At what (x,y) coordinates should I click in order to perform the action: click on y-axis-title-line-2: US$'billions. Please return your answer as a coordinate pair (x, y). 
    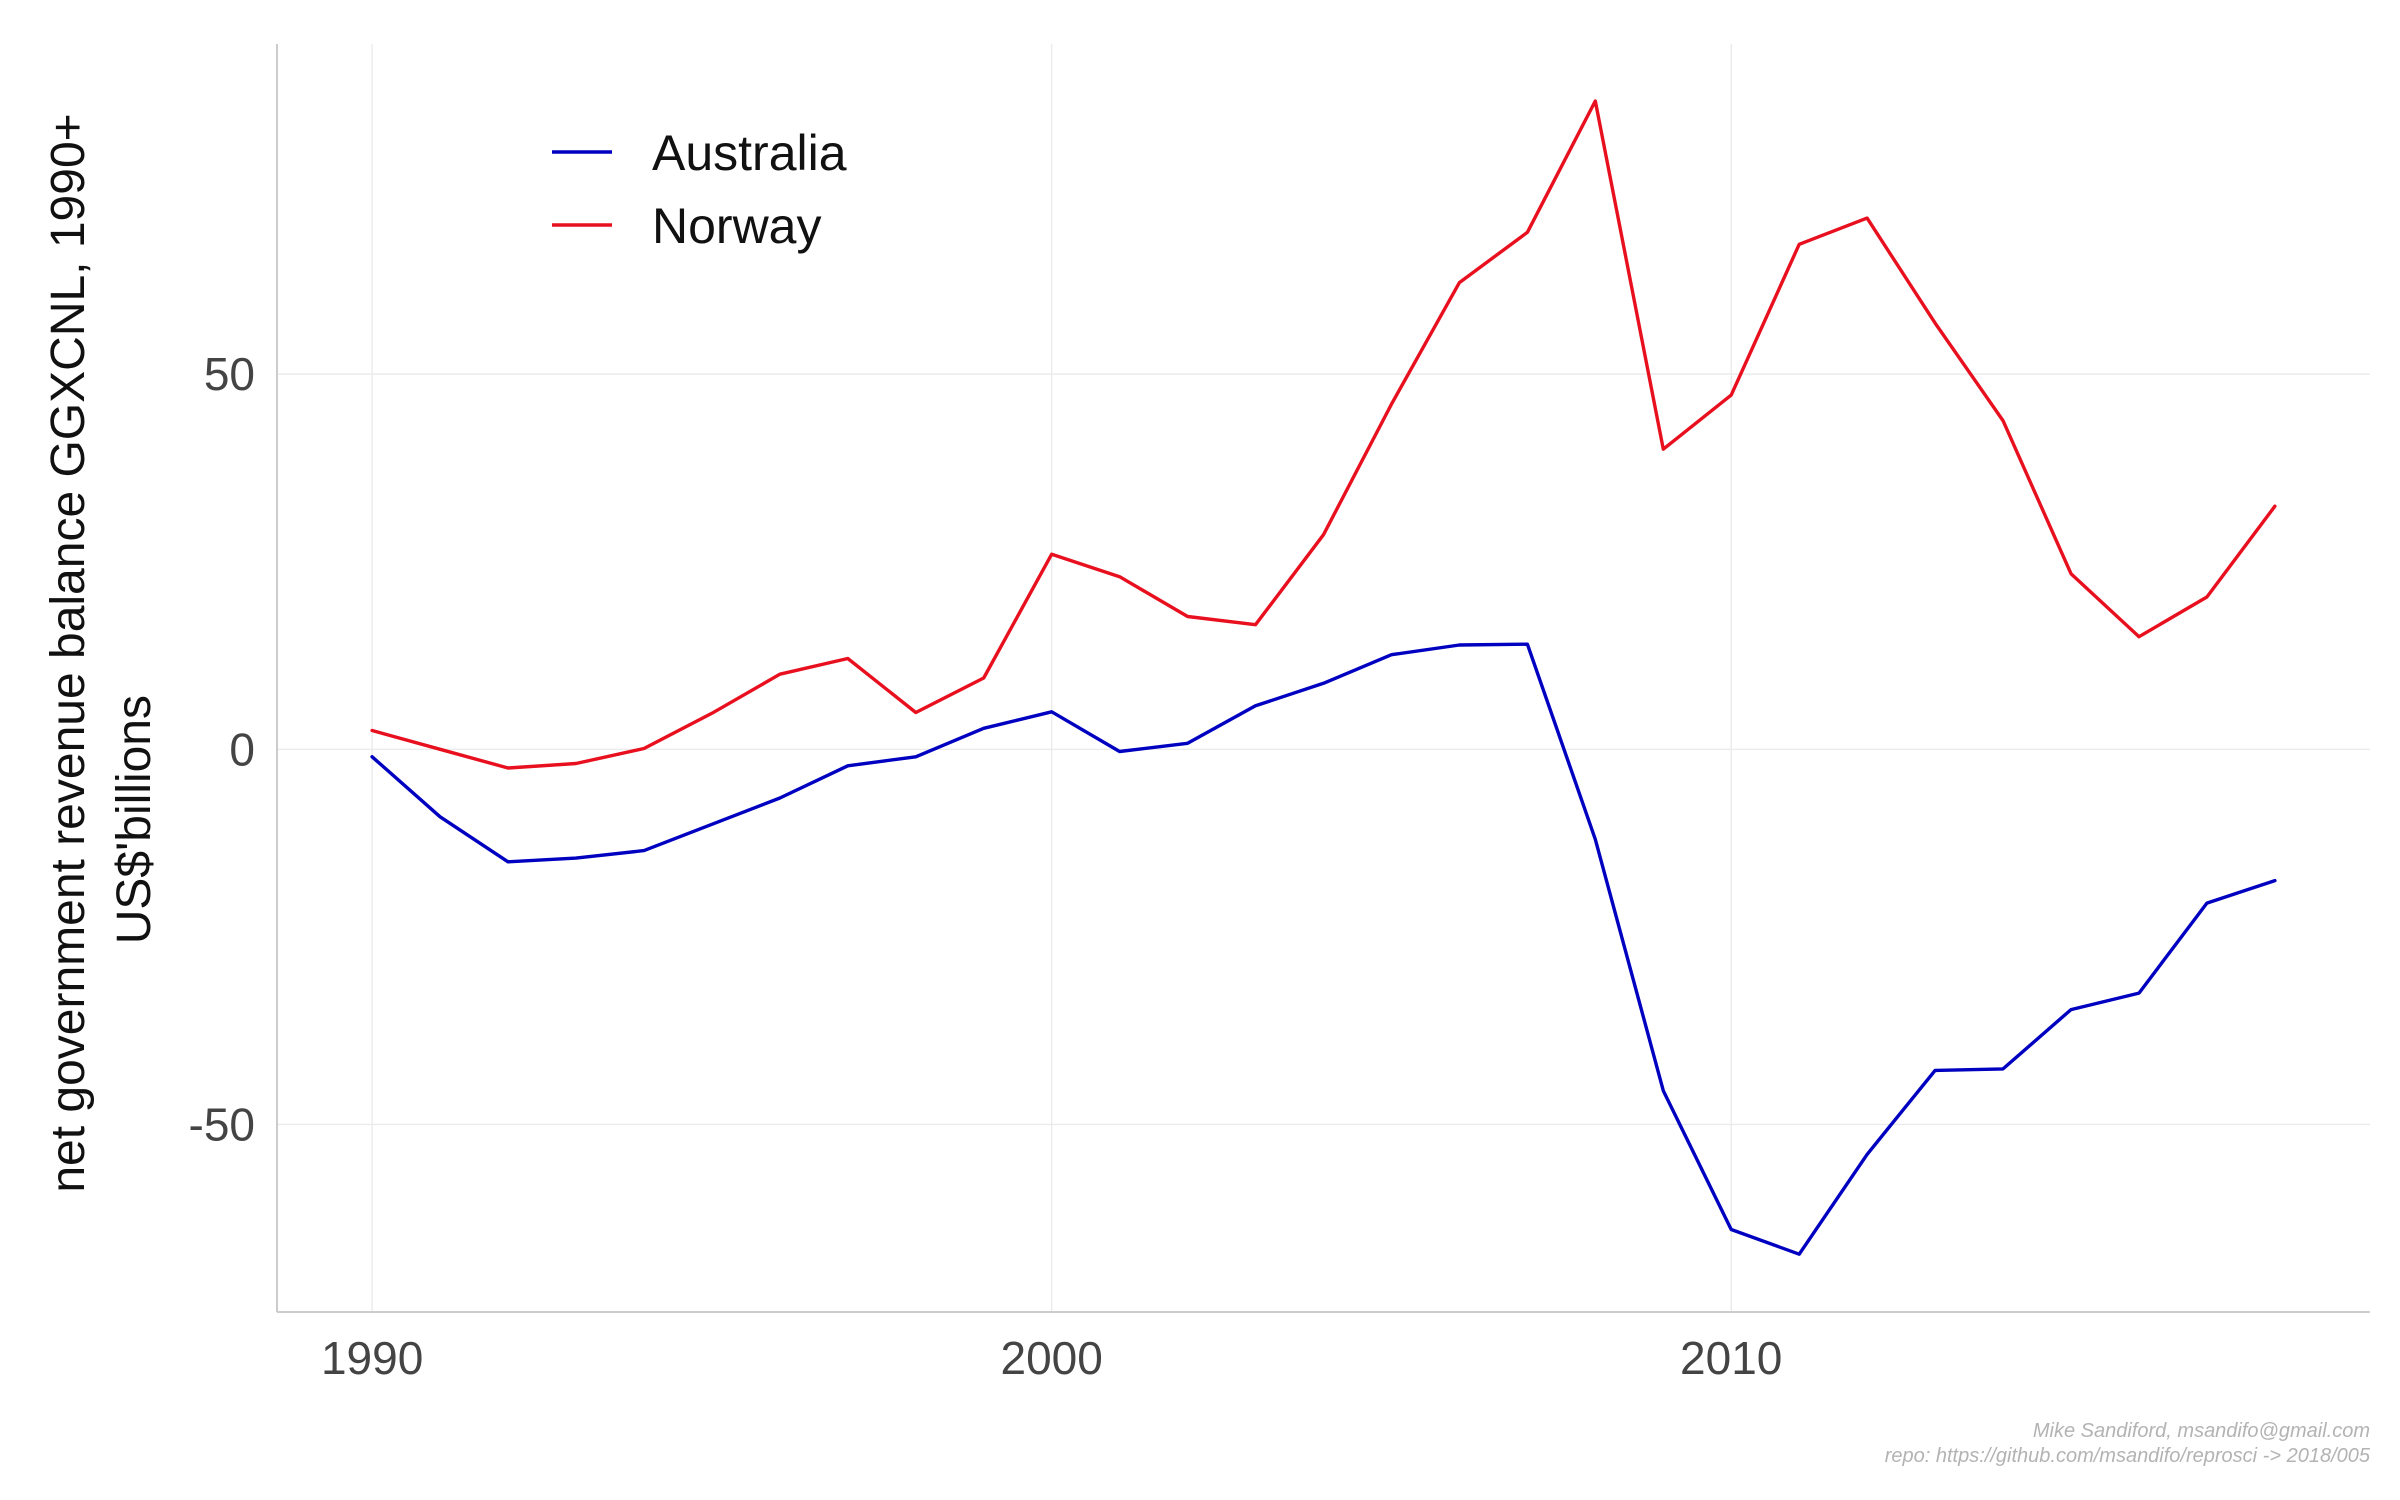
    Looking at the image, I should click on (134, 819).